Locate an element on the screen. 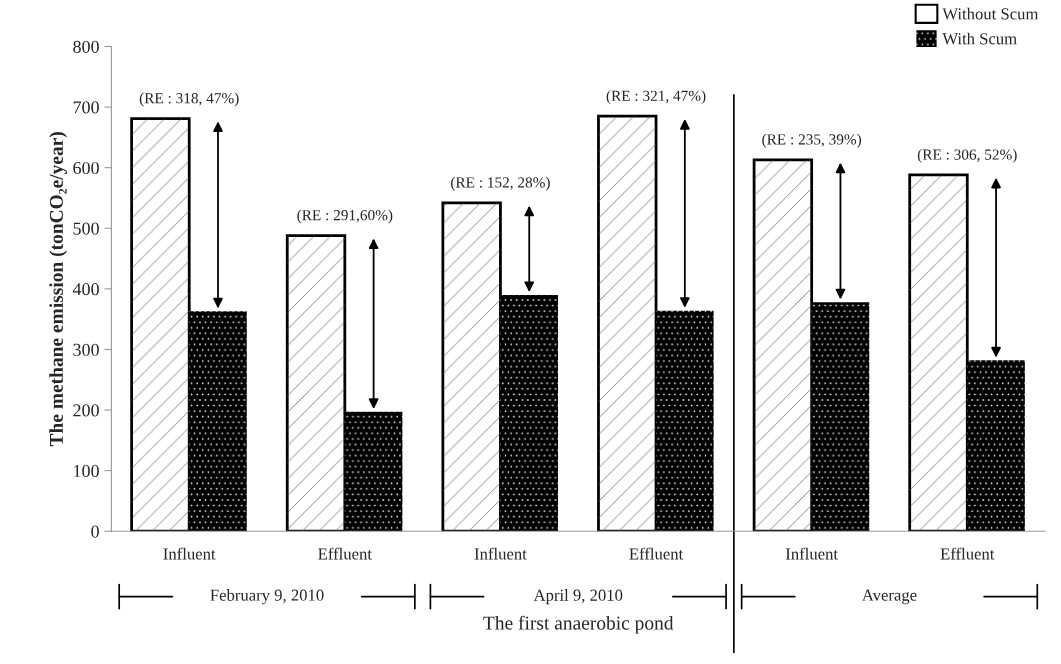 This screenshot has width=1061, height=664. y-tick-label: 500 is located at coordinates (86, 228).